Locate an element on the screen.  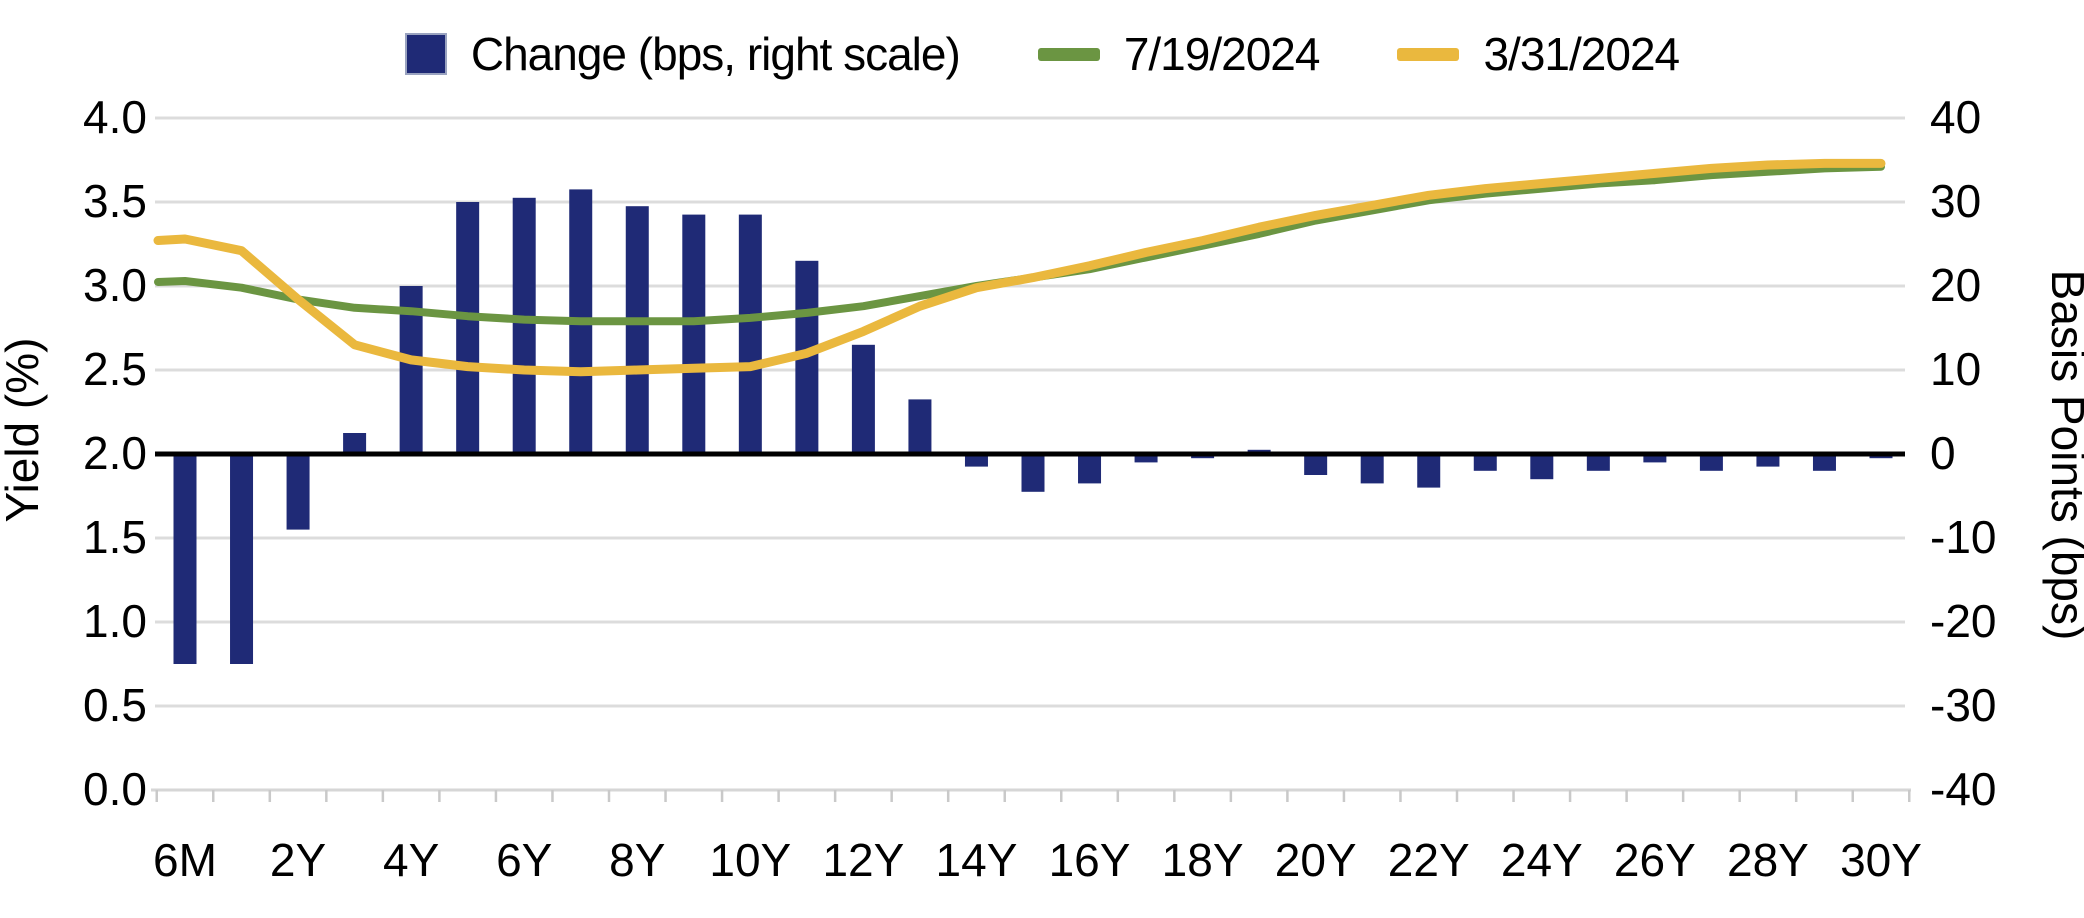
left-axis-tick-label: 3.0 is located at coordinates (115, 285).